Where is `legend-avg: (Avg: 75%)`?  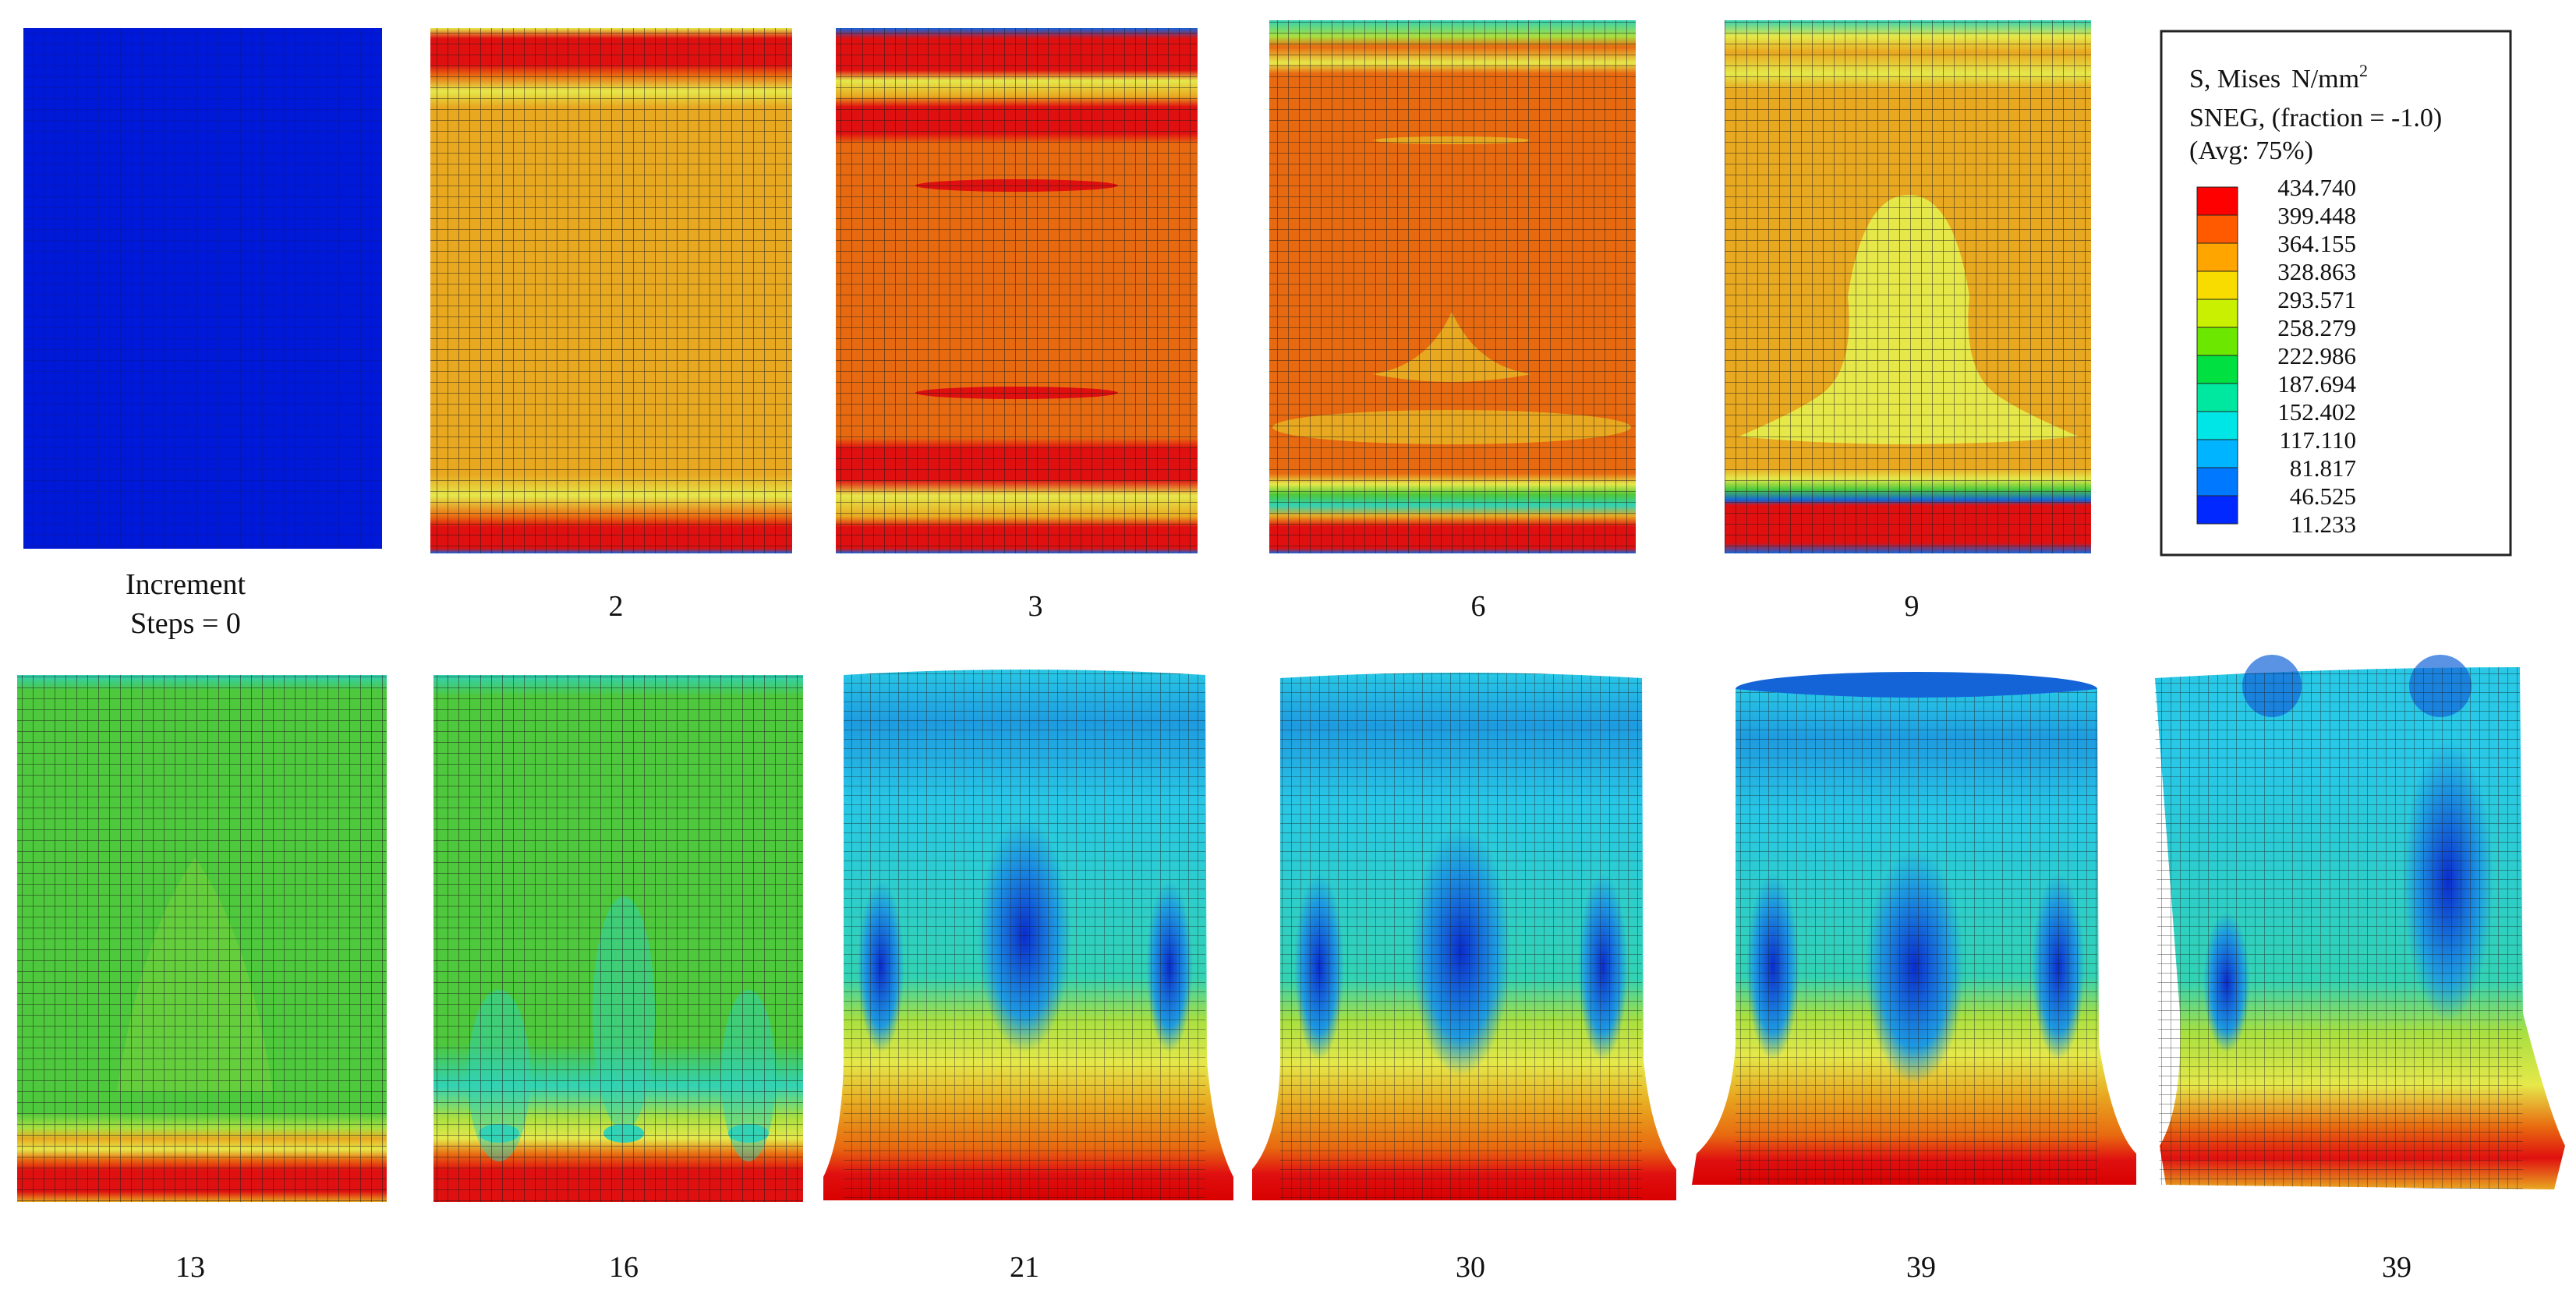 legend-avg: (Avg: 75%) is located at coordinates (2251, 150).